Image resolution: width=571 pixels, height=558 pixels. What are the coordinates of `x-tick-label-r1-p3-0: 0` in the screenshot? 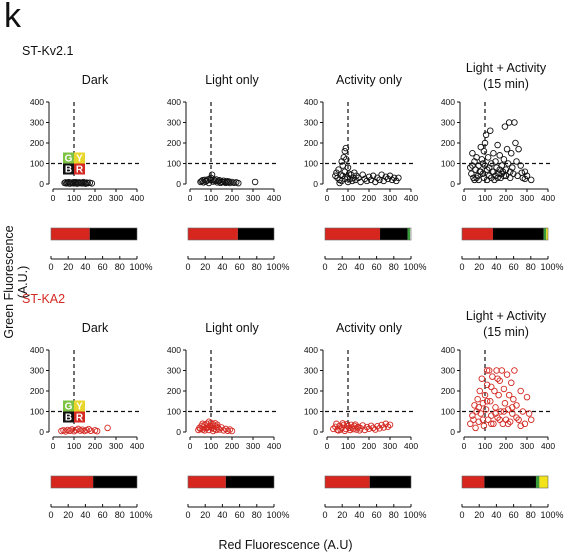 It's located at (464, 446).